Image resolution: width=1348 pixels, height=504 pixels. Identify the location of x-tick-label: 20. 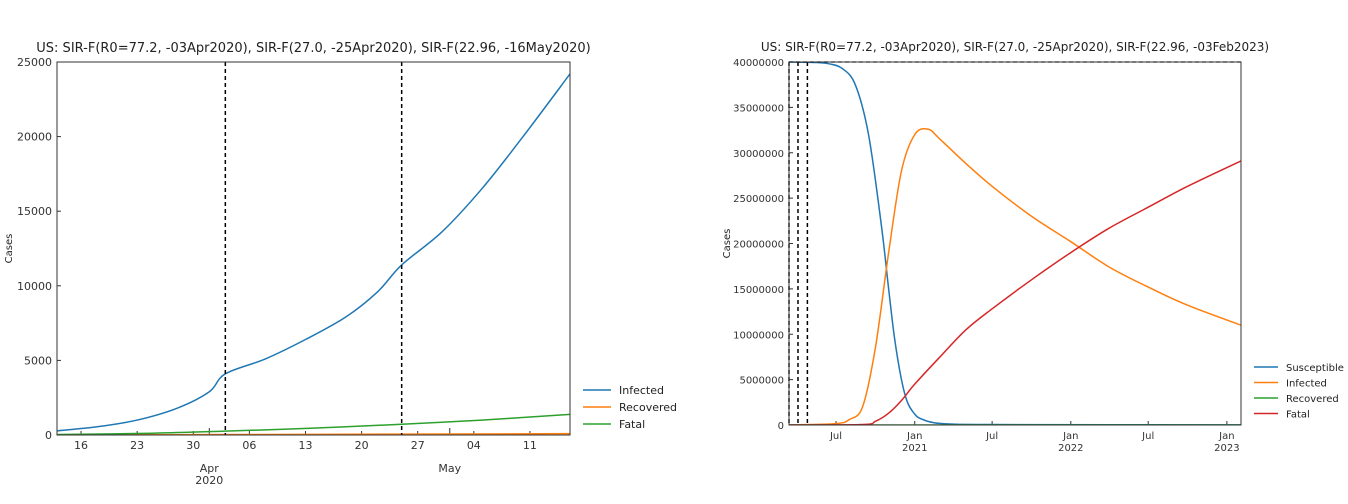
(362, 445).